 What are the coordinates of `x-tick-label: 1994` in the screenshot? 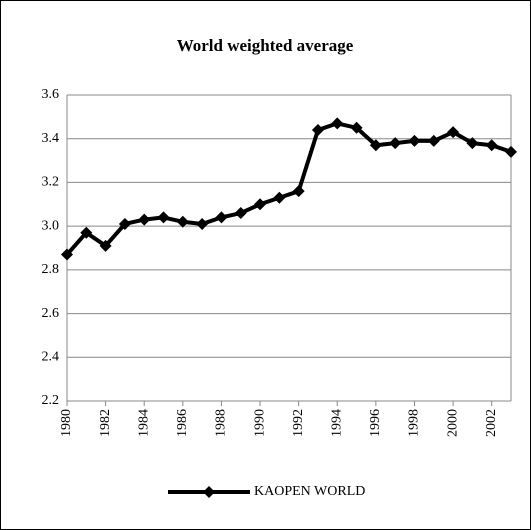 It's located at (336, 423).